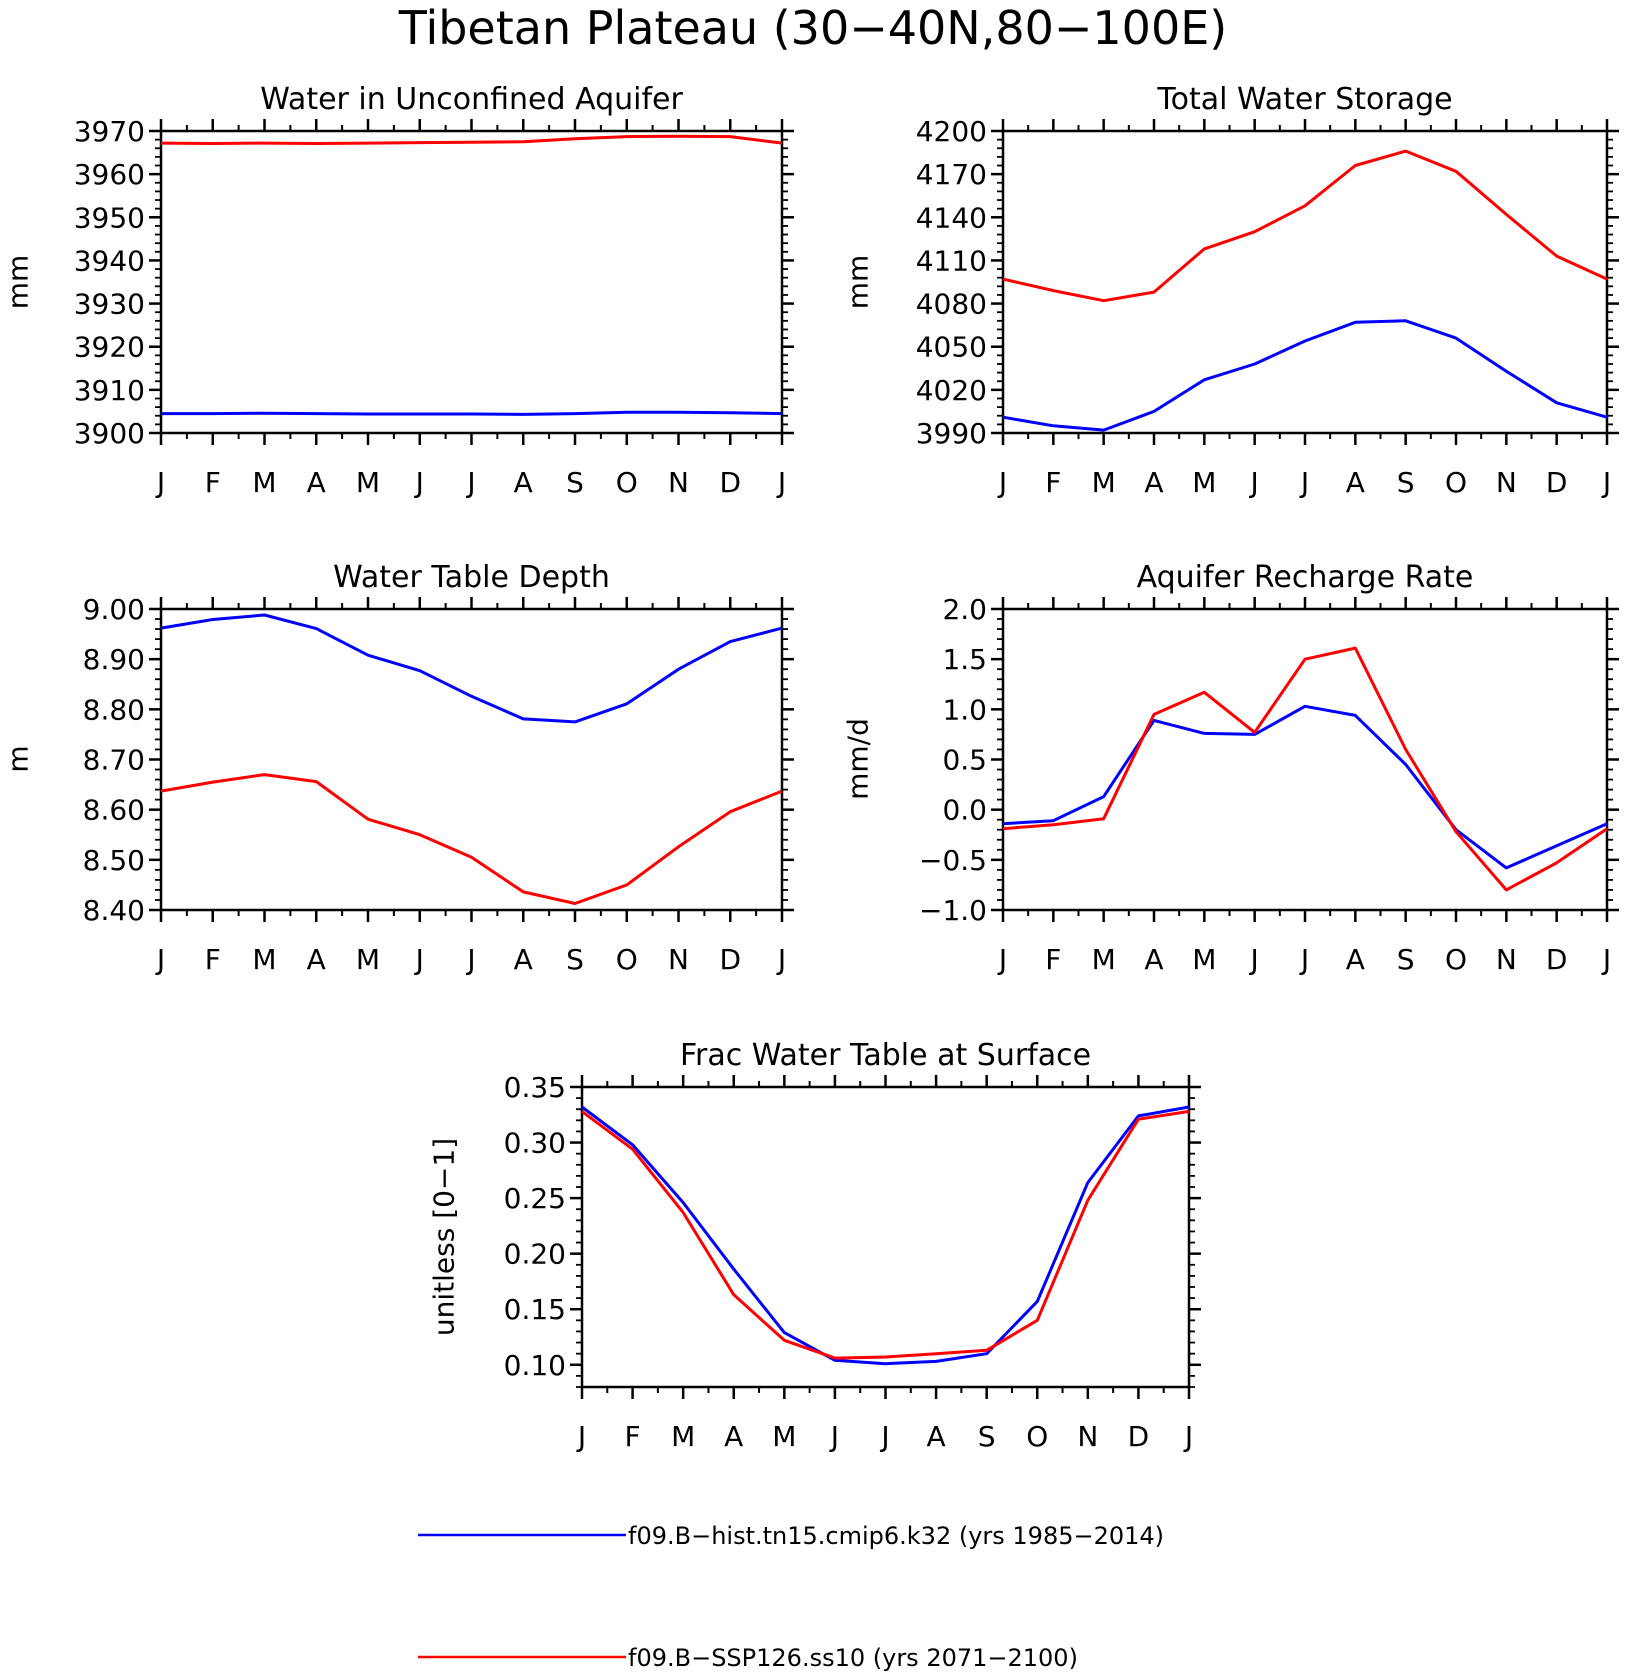  What do you see at coordinates (964, 659) in the screenshot?
I see `y-tick-label: 1.5` at bounding box center [964, 659].